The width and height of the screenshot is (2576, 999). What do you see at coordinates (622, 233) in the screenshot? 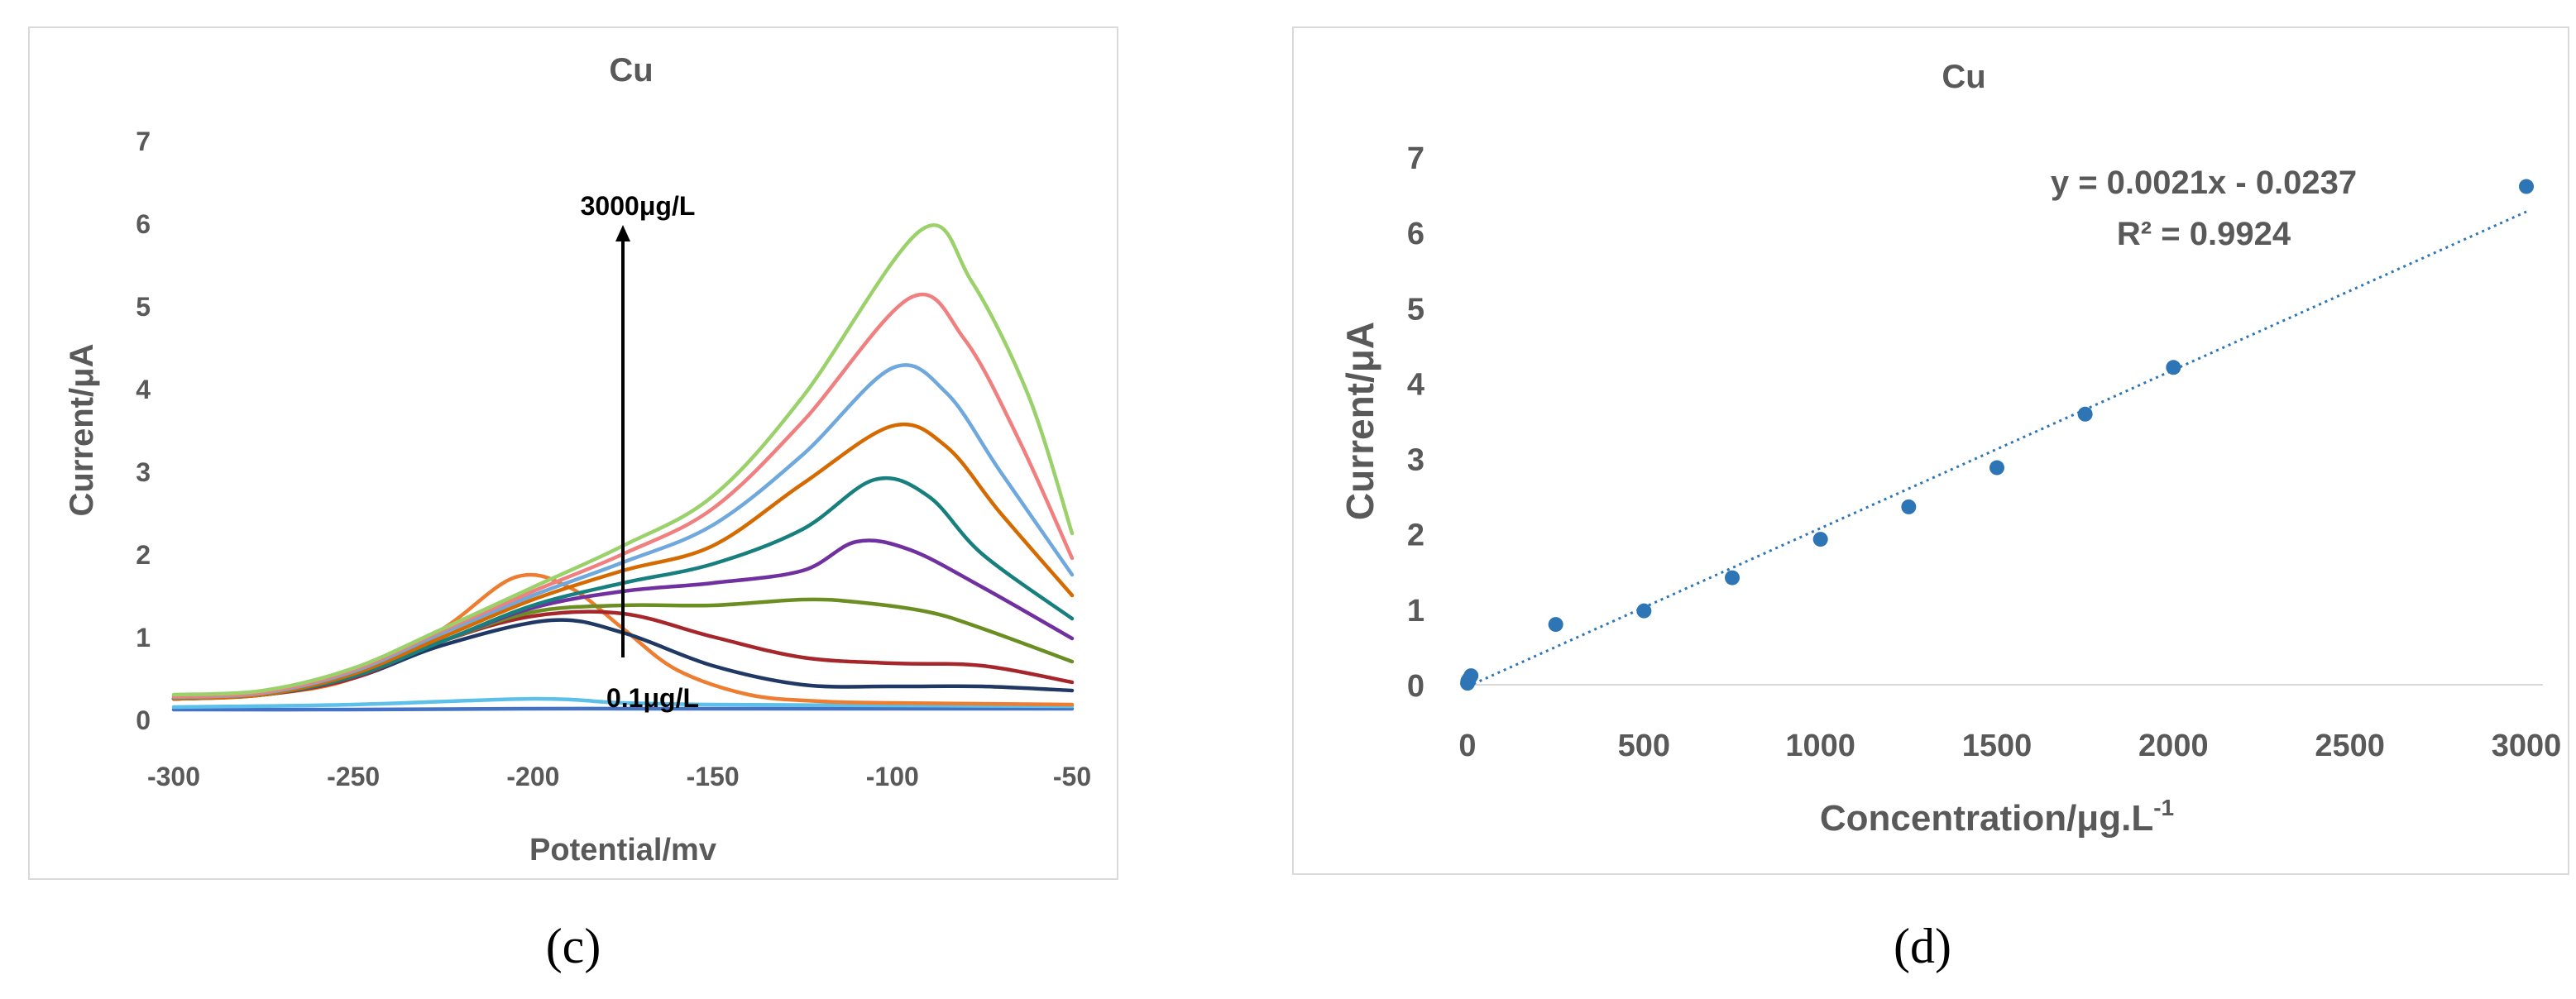
I see `concentration-arrow-head` at bounding box center [622, 233].